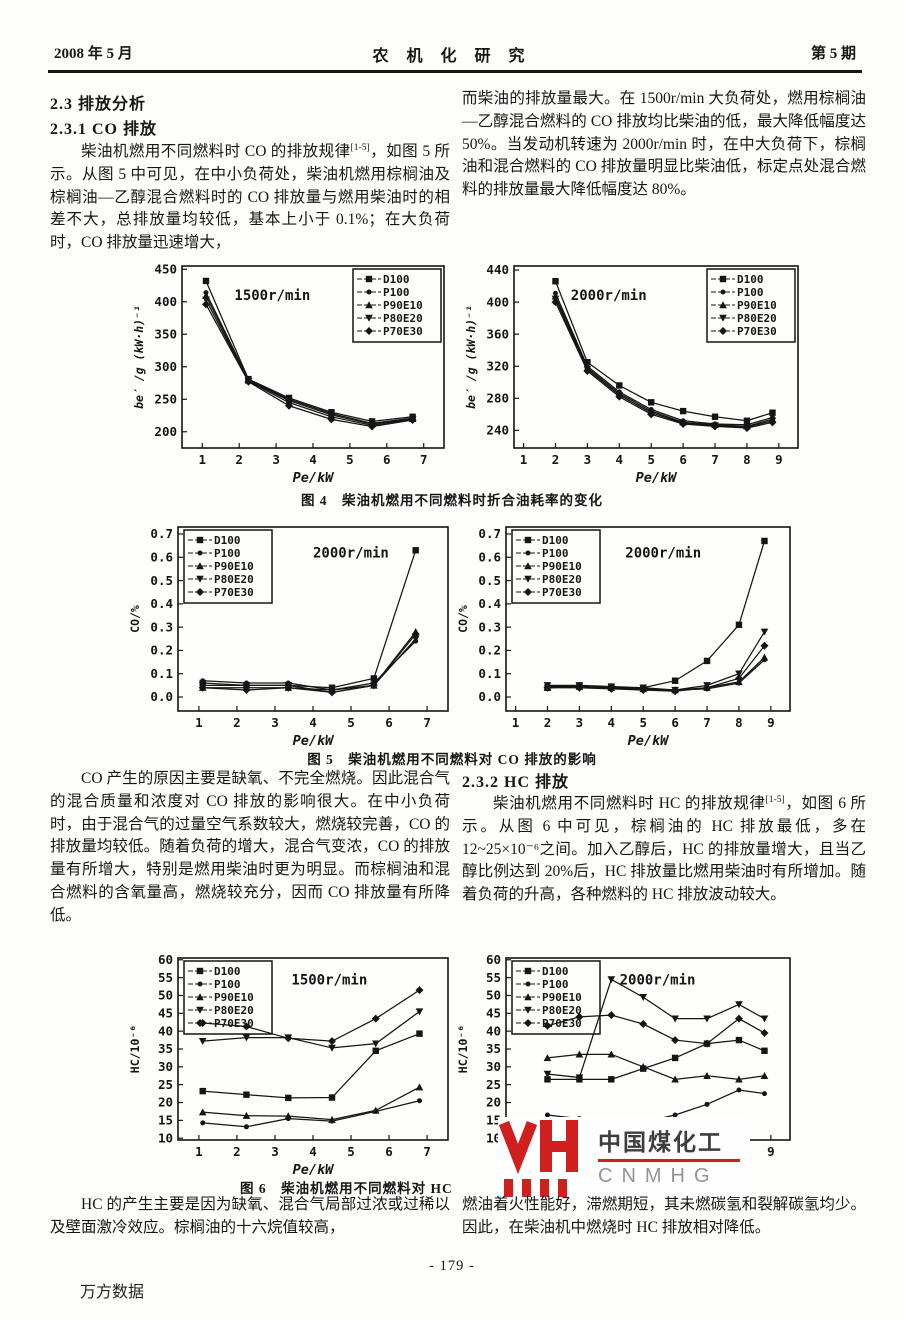 This screenshot has height=1320, width=904. I want to click on svg-text: 5, so click(351, 722).